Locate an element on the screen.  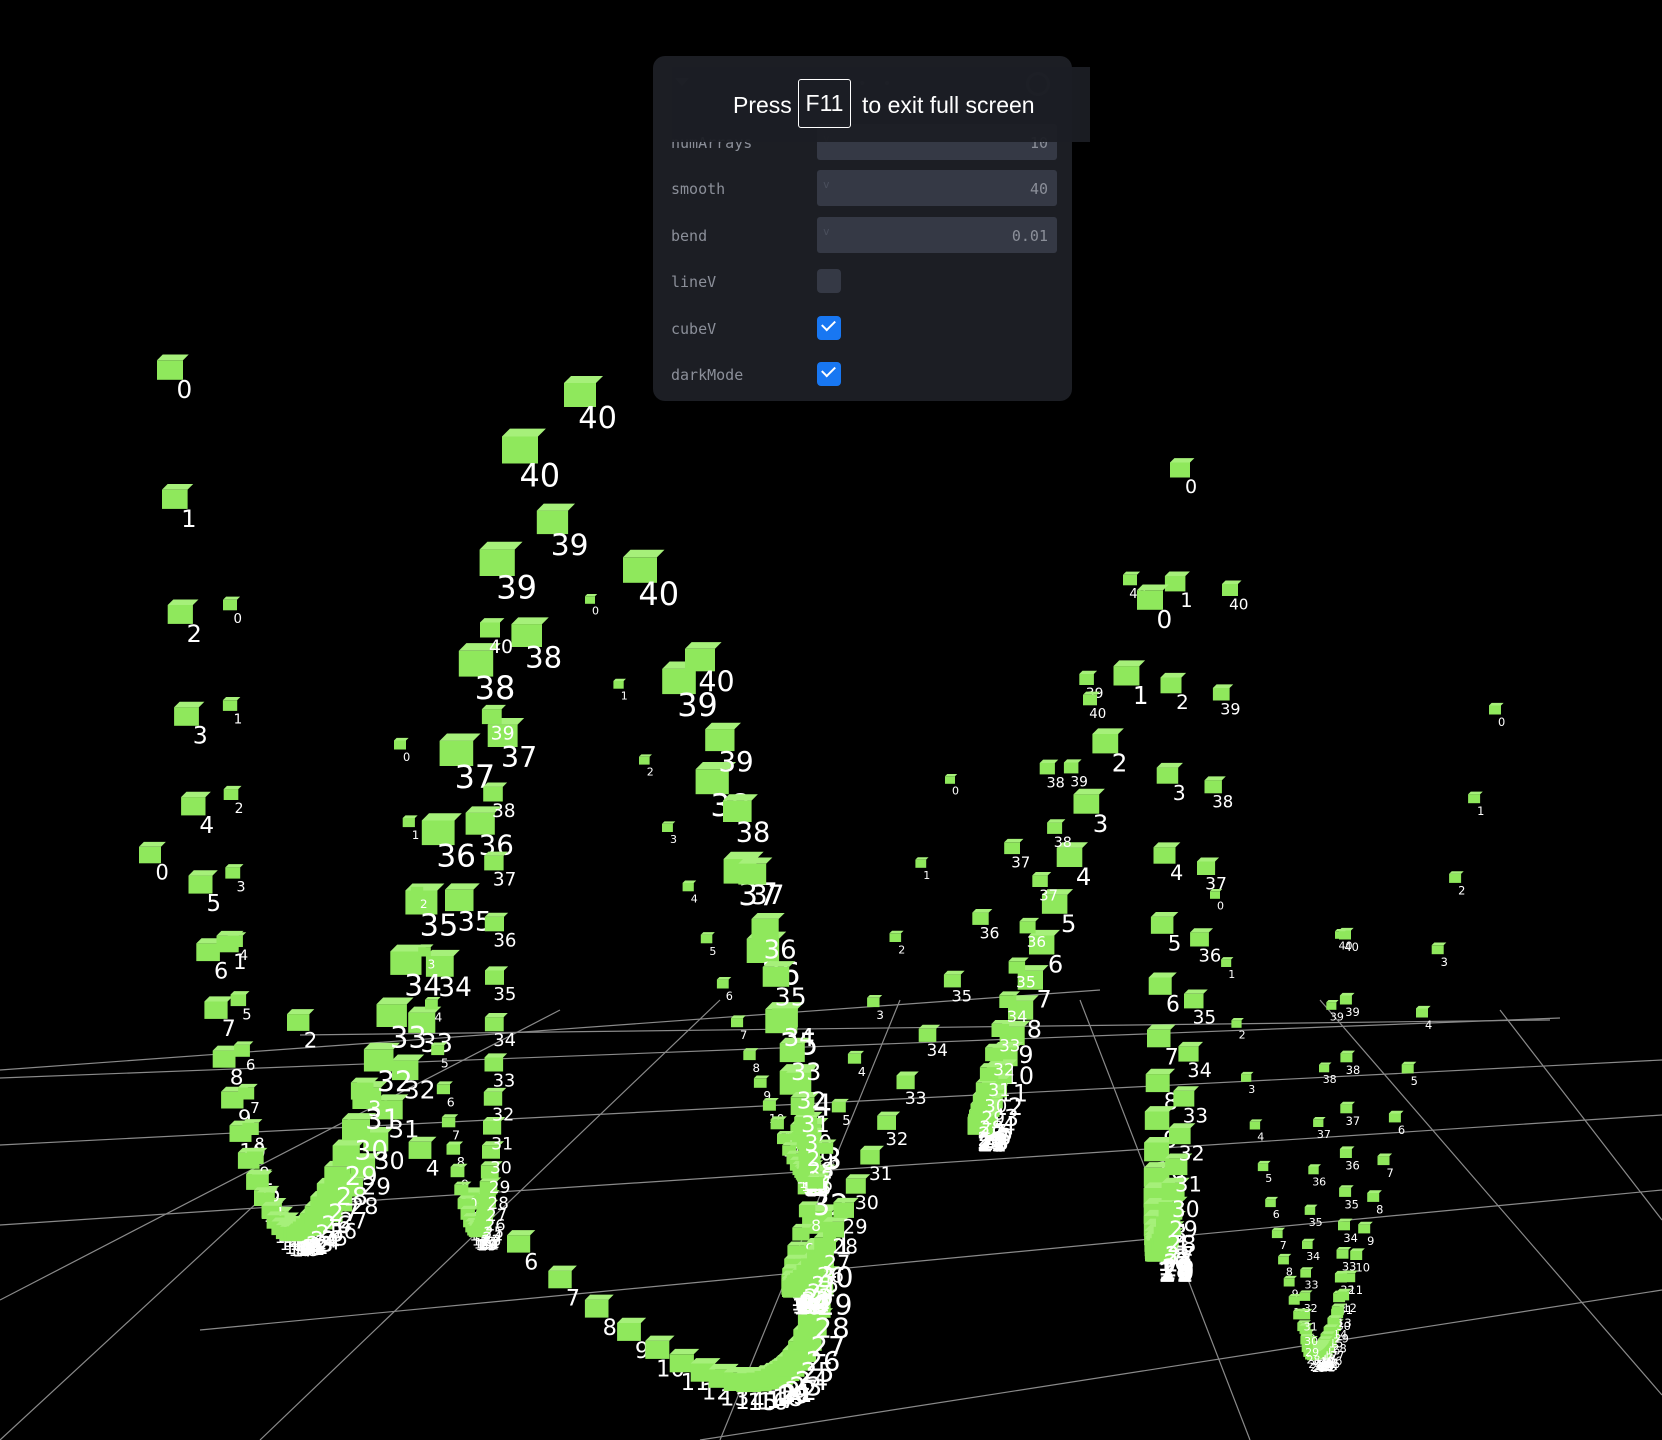
grid-line is located at coordinates (931, 1260).